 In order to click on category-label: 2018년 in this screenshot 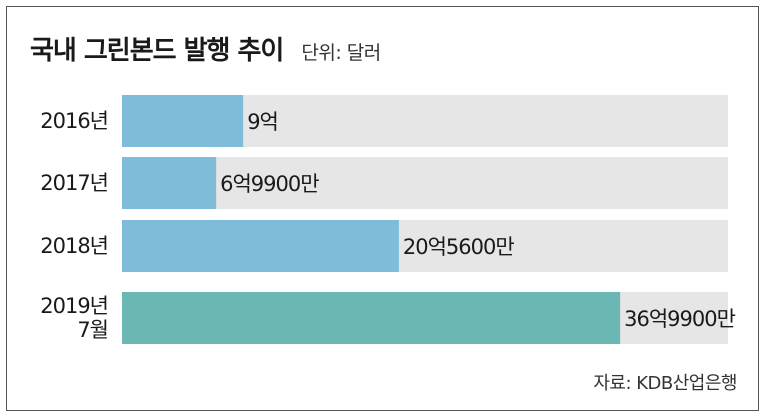, I will do `click(74, 246)`.